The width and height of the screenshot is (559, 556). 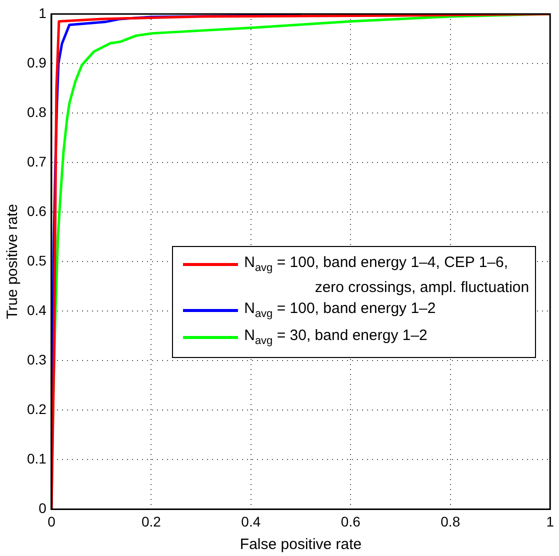 I want to click on y-tick-label: 0.7, so click(x=36, y=161).